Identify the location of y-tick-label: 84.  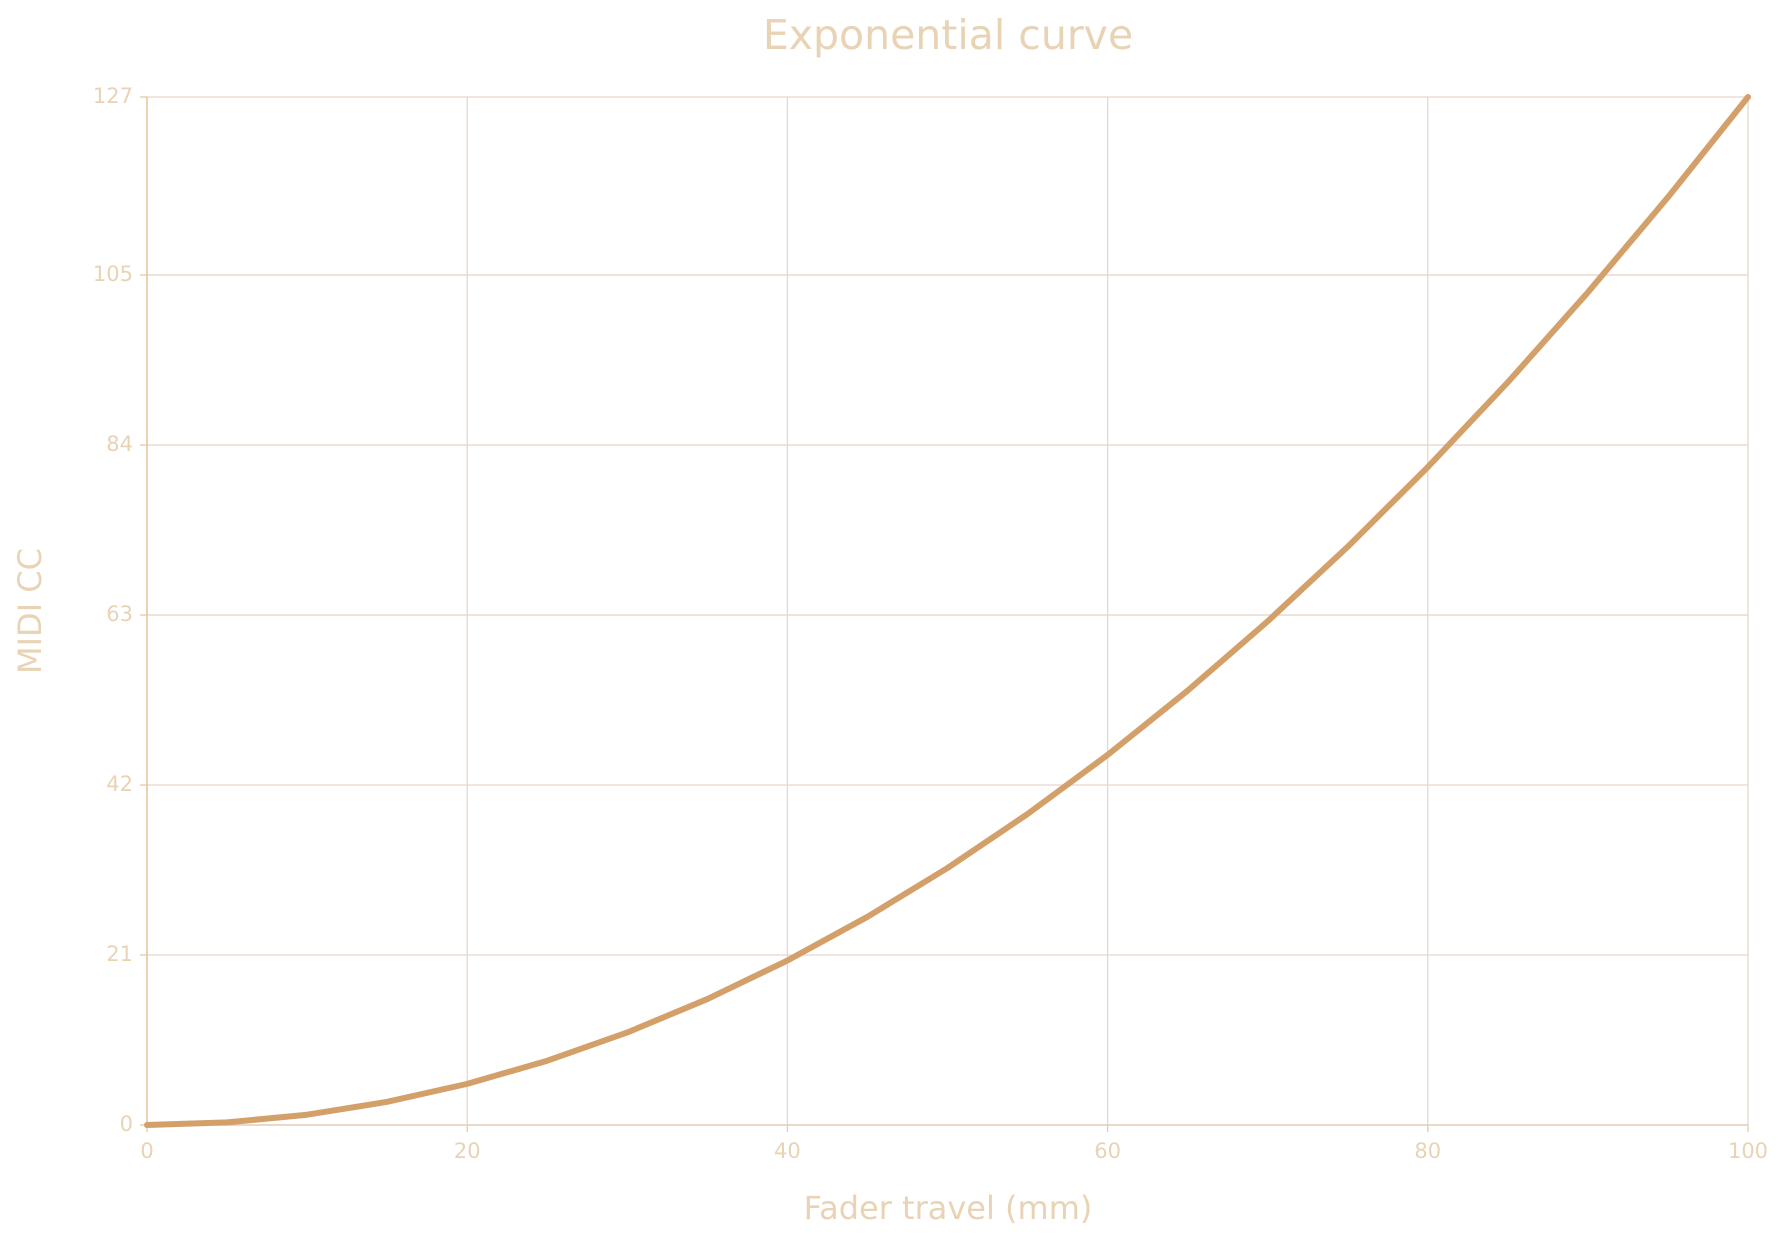
(119, 444).